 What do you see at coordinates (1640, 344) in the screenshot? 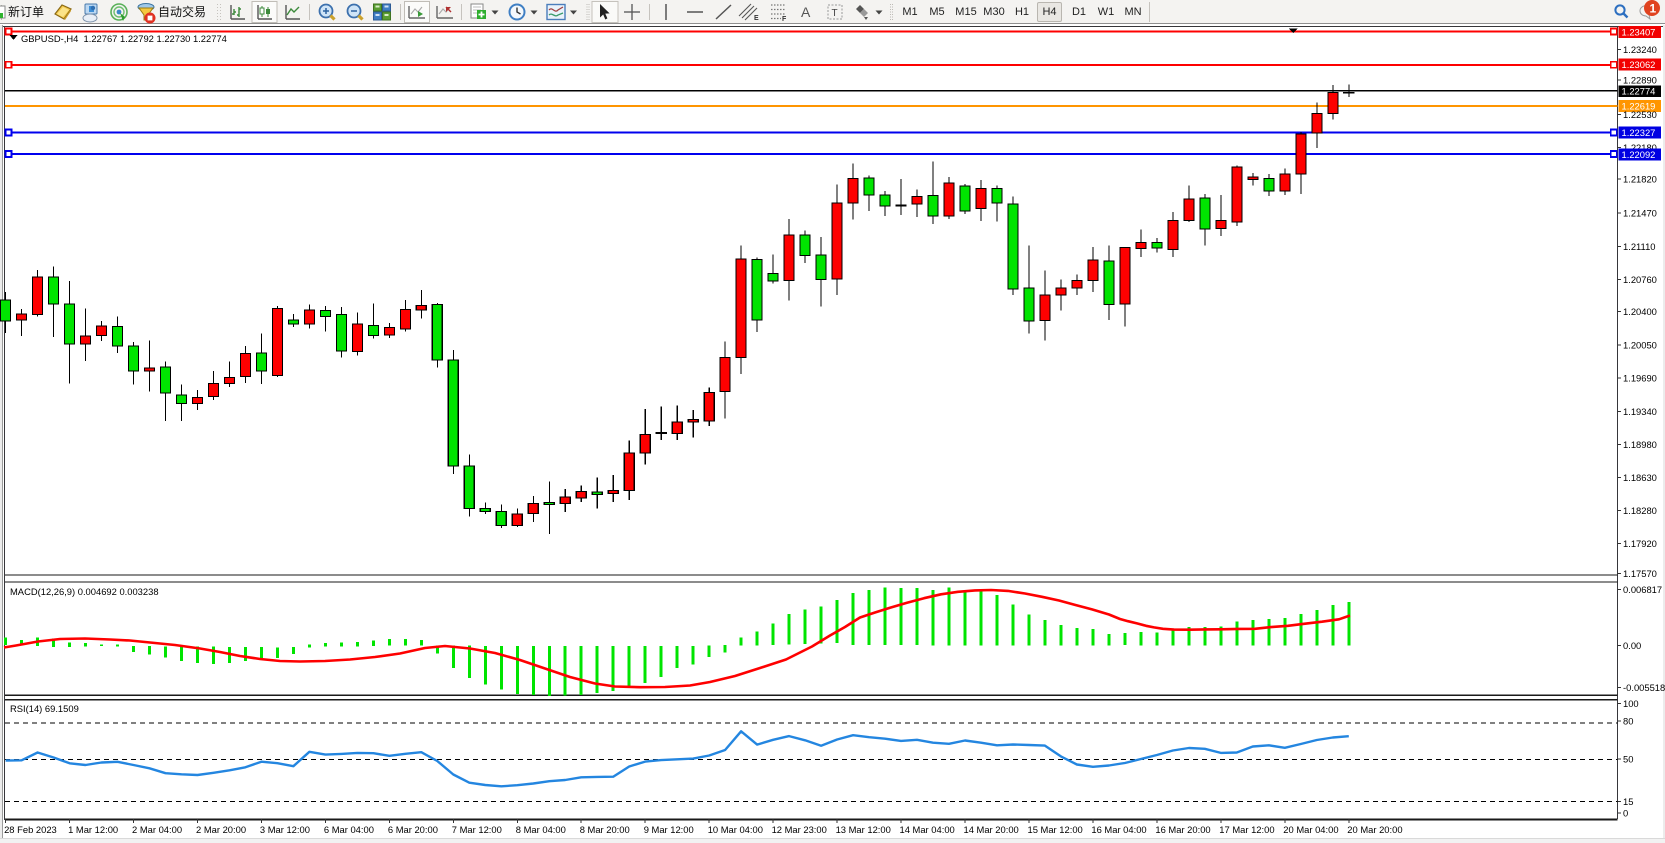
I see `svg-text: 1.20050` at bounding box center [1640, 344].